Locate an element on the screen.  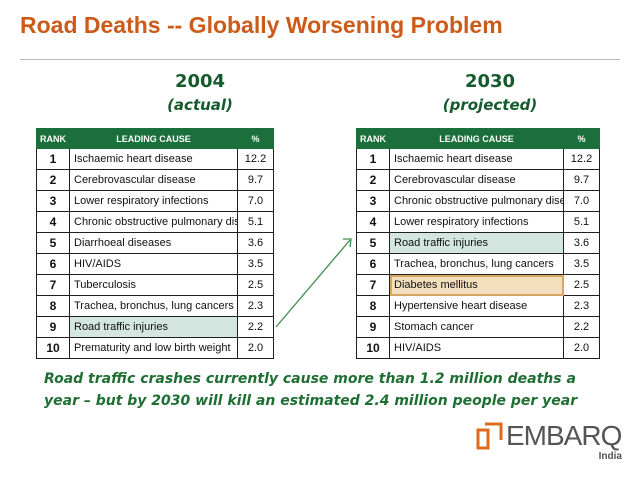
cause-cell: Prematurity and low birth weight is located at coordinates (153, 348).